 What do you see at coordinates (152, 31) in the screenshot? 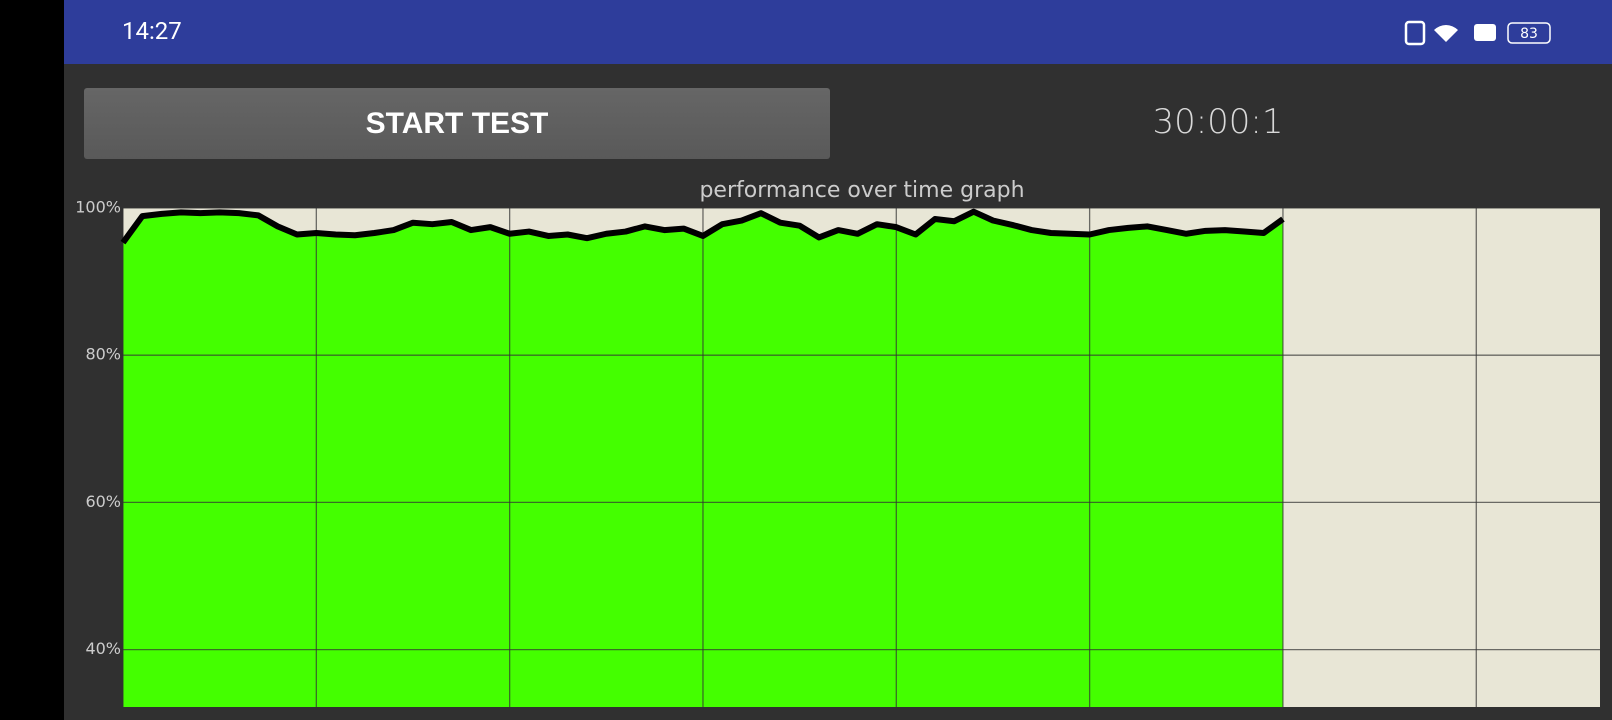
I see `clock: 14:27` at bounding box center [152, 31].